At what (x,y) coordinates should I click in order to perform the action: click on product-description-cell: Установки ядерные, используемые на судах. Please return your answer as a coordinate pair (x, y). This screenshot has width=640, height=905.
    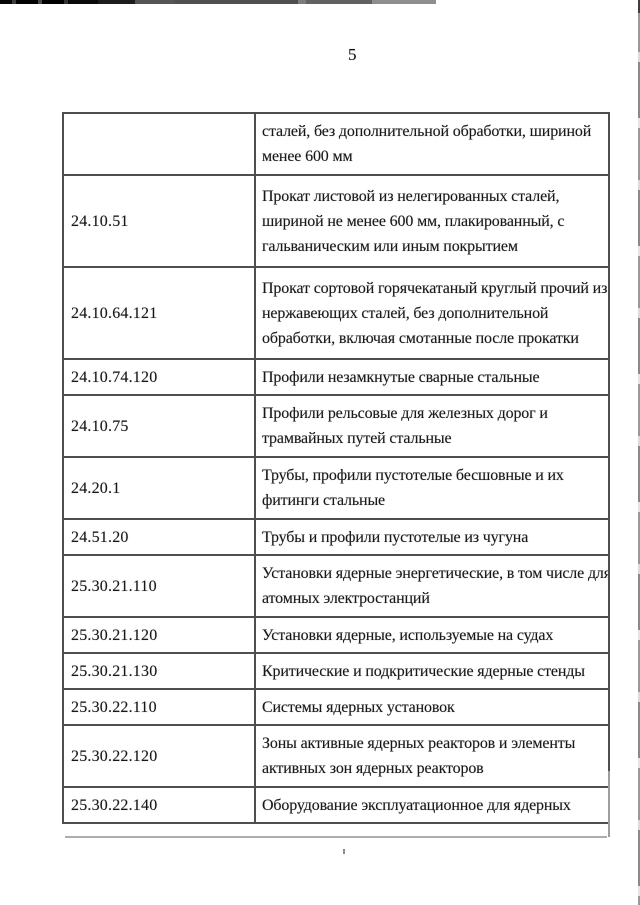
    Looking at the image, I should click on (432, 635).